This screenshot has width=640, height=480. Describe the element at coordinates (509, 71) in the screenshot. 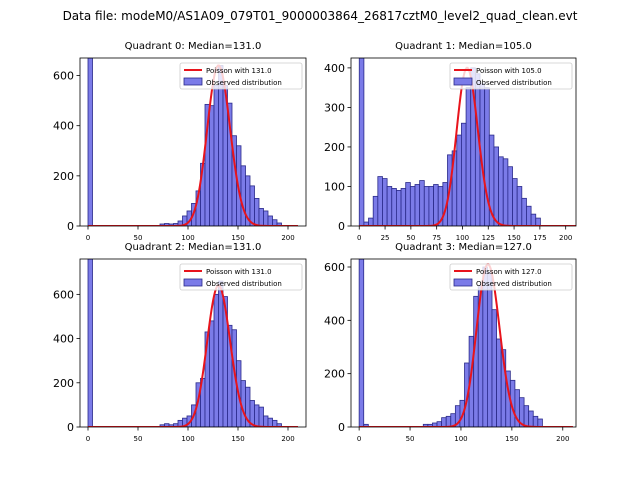

I see `legend-poisson-label: Poisson with 105.0` at that location.